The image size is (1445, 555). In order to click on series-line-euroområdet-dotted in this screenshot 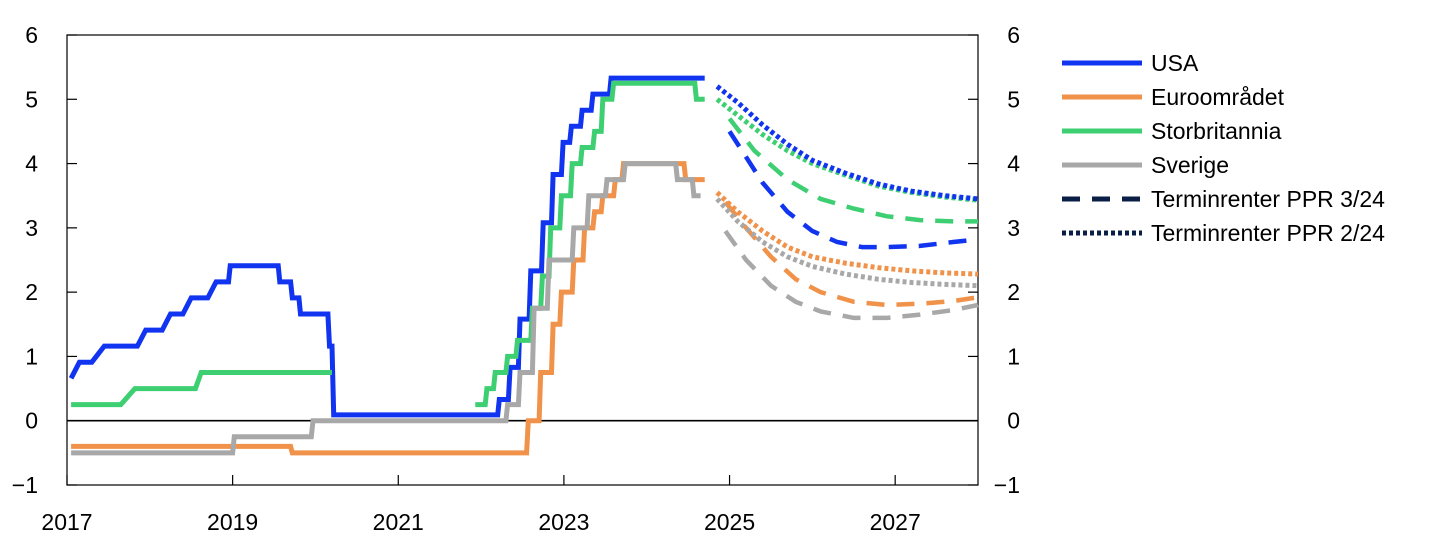, I will do `click(847, 233)`.